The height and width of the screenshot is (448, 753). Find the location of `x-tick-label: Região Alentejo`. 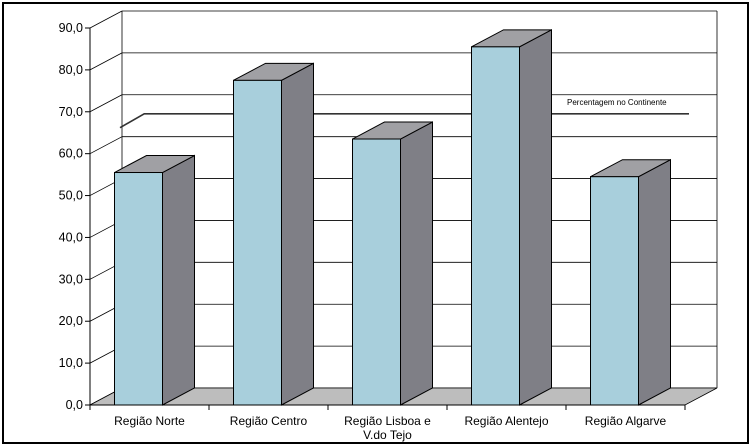

x-tick-label: Região Alentejo is located at coordinates (506, 421).